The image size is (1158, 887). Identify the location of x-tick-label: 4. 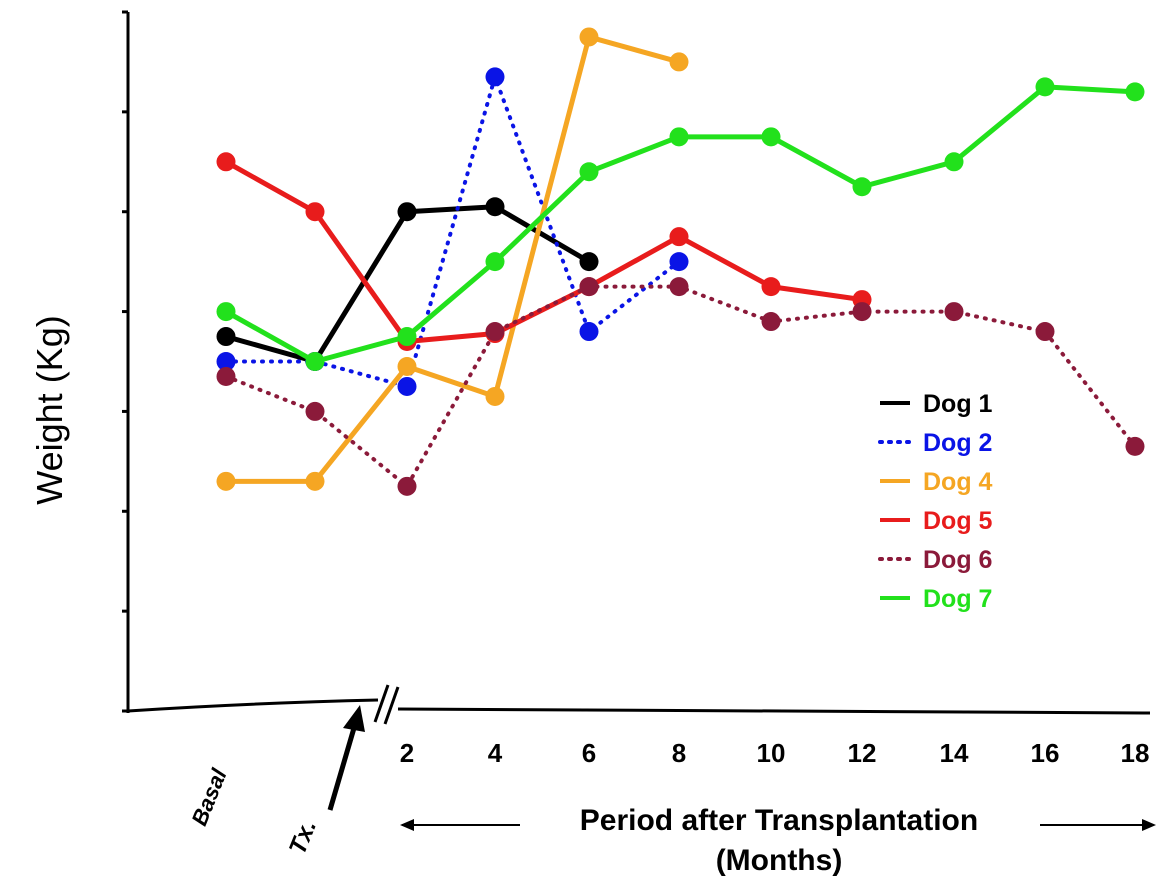
(495, 753).